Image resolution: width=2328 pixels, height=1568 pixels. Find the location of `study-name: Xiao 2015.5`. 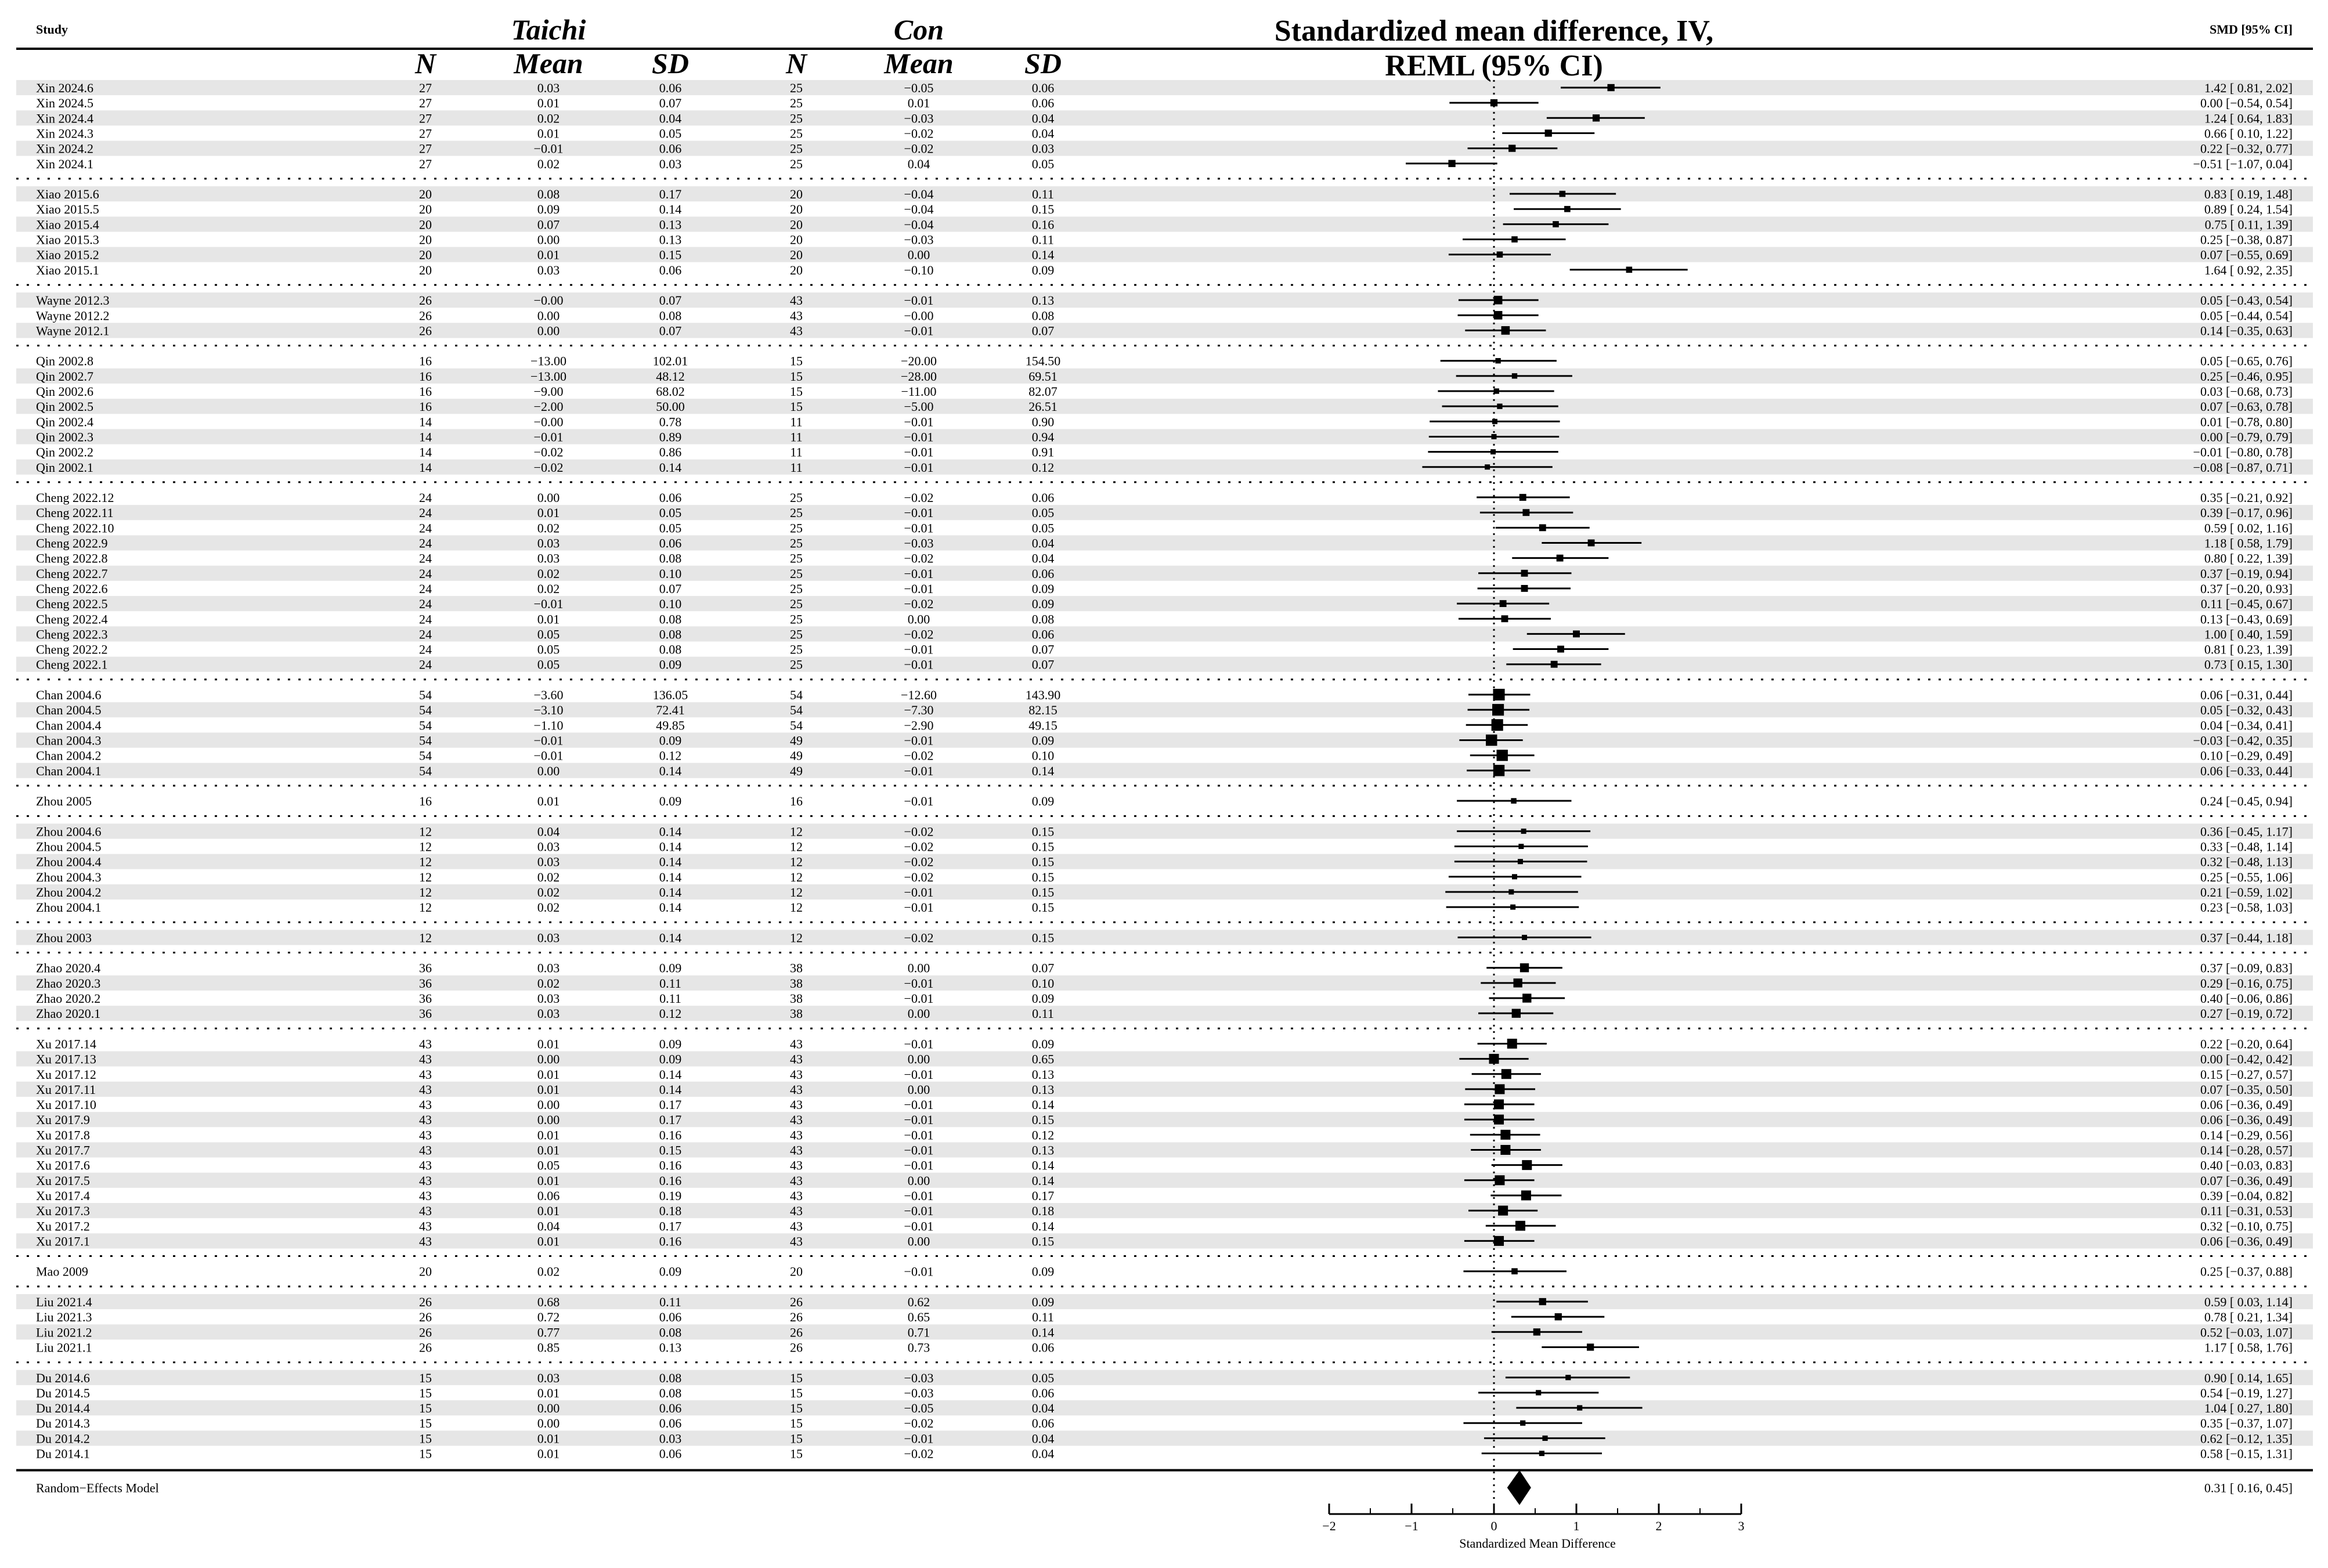

study-name: Xiao 2015.5 is located at coordinates (68, 209).